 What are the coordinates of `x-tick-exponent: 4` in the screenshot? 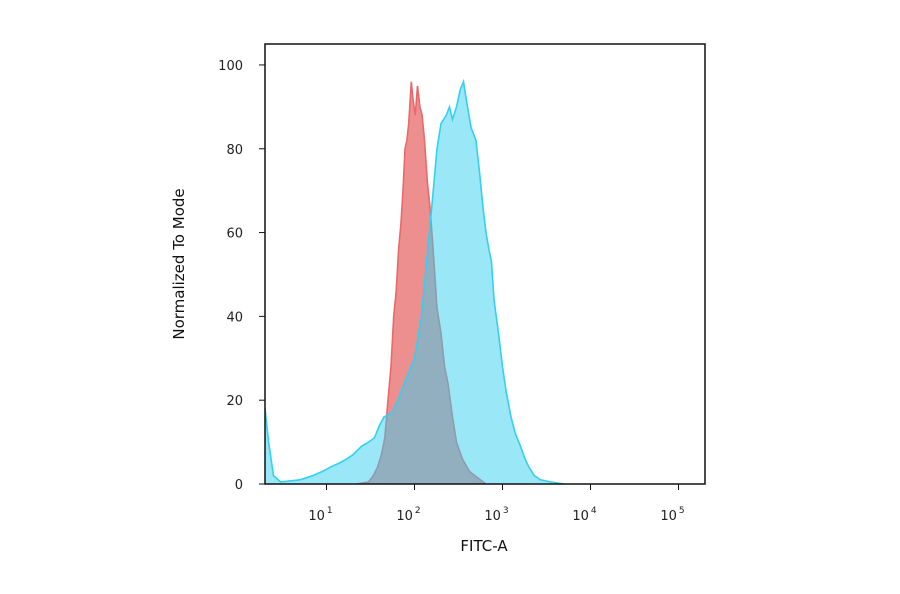 It's located at (594, 511).